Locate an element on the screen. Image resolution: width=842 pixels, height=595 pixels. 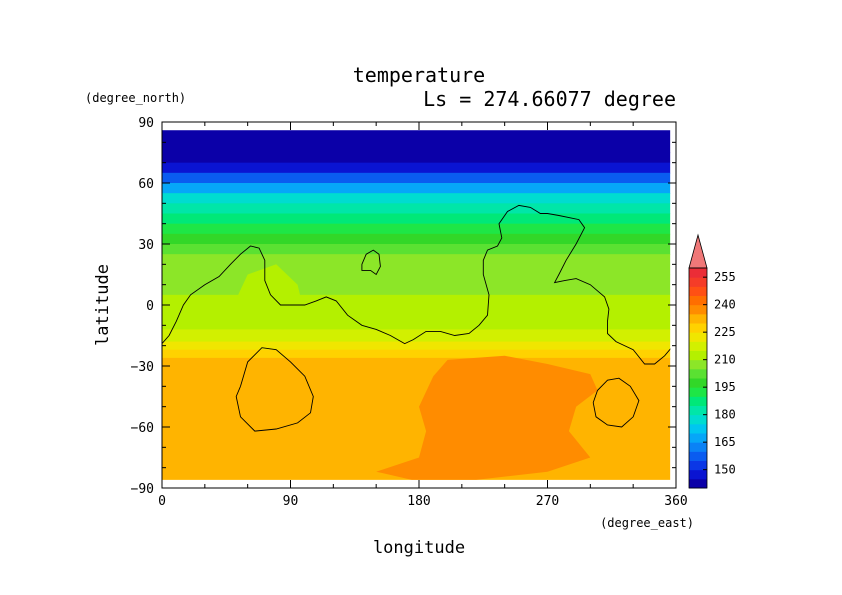
field-region-warm-band is located at coordinates (487, 417).